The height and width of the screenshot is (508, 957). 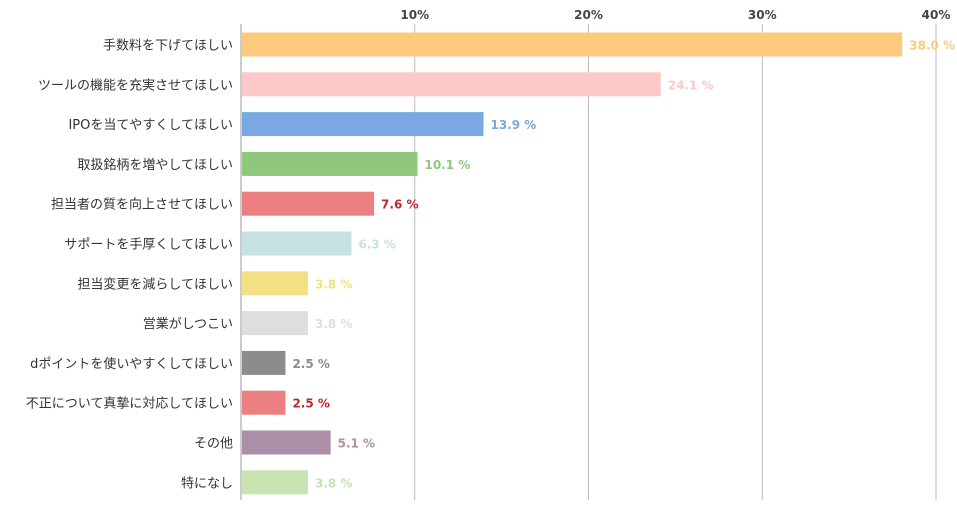 What do you see at coordinates (148, 245) in the screenshot?
I see `category-label: サポートを手厚くしてほしい` at bounding box center [148, 245].